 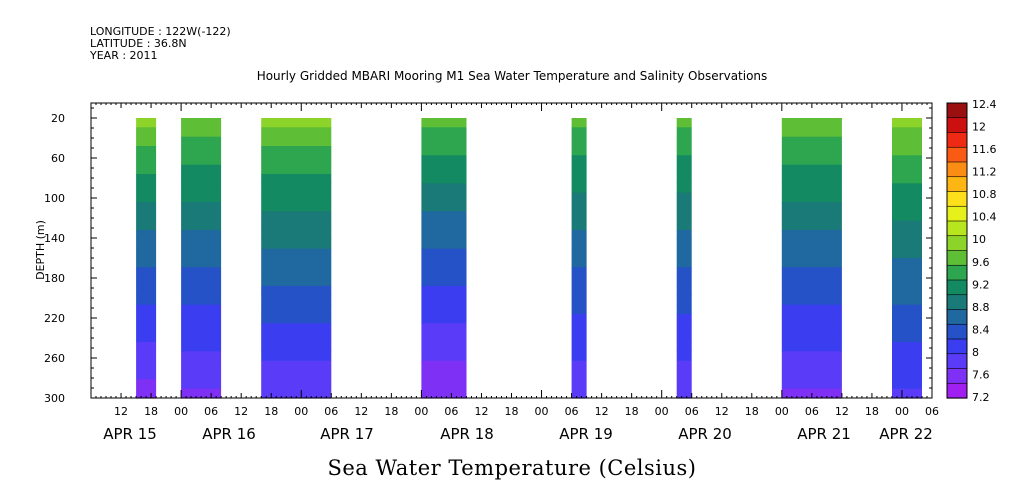 I want to click on colorbar-label: 10.4, so click(x=984, y=217).